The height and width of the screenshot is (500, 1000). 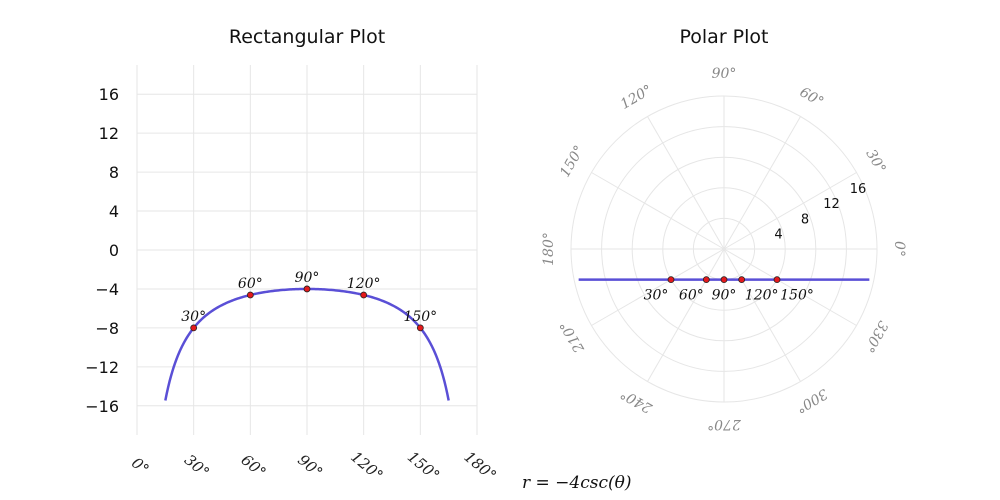 What do you see at coordinates (114, 172) in the screenshot?
I see `rect-y-tick-label: 8` at bounding box center [114, 172].